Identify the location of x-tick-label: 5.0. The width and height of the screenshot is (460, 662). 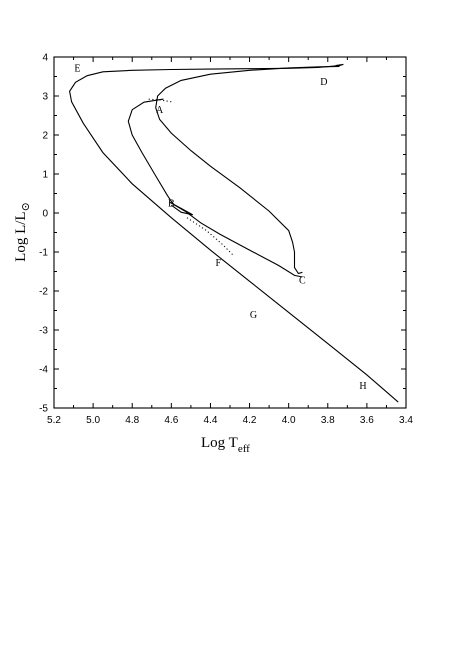
(93, 420).